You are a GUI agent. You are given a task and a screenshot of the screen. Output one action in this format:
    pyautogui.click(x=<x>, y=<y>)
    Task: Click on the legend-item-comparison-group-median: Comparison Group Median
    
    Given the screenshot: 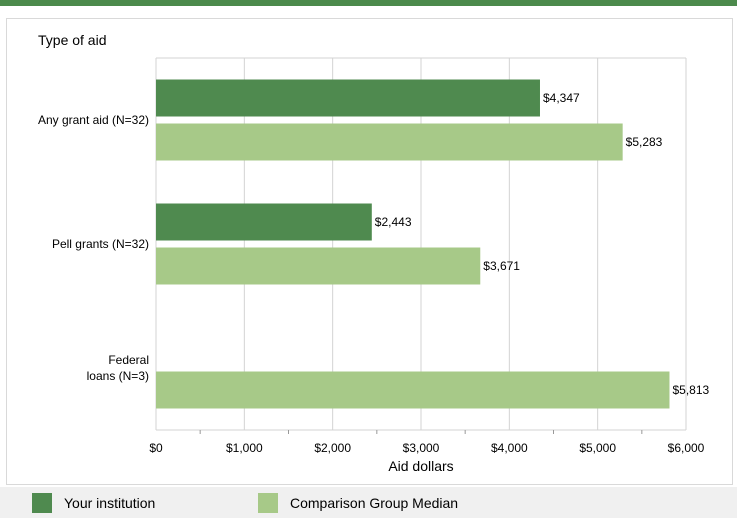 What is the action you would take?
    pyautogui.click(x=358, y=502)
    